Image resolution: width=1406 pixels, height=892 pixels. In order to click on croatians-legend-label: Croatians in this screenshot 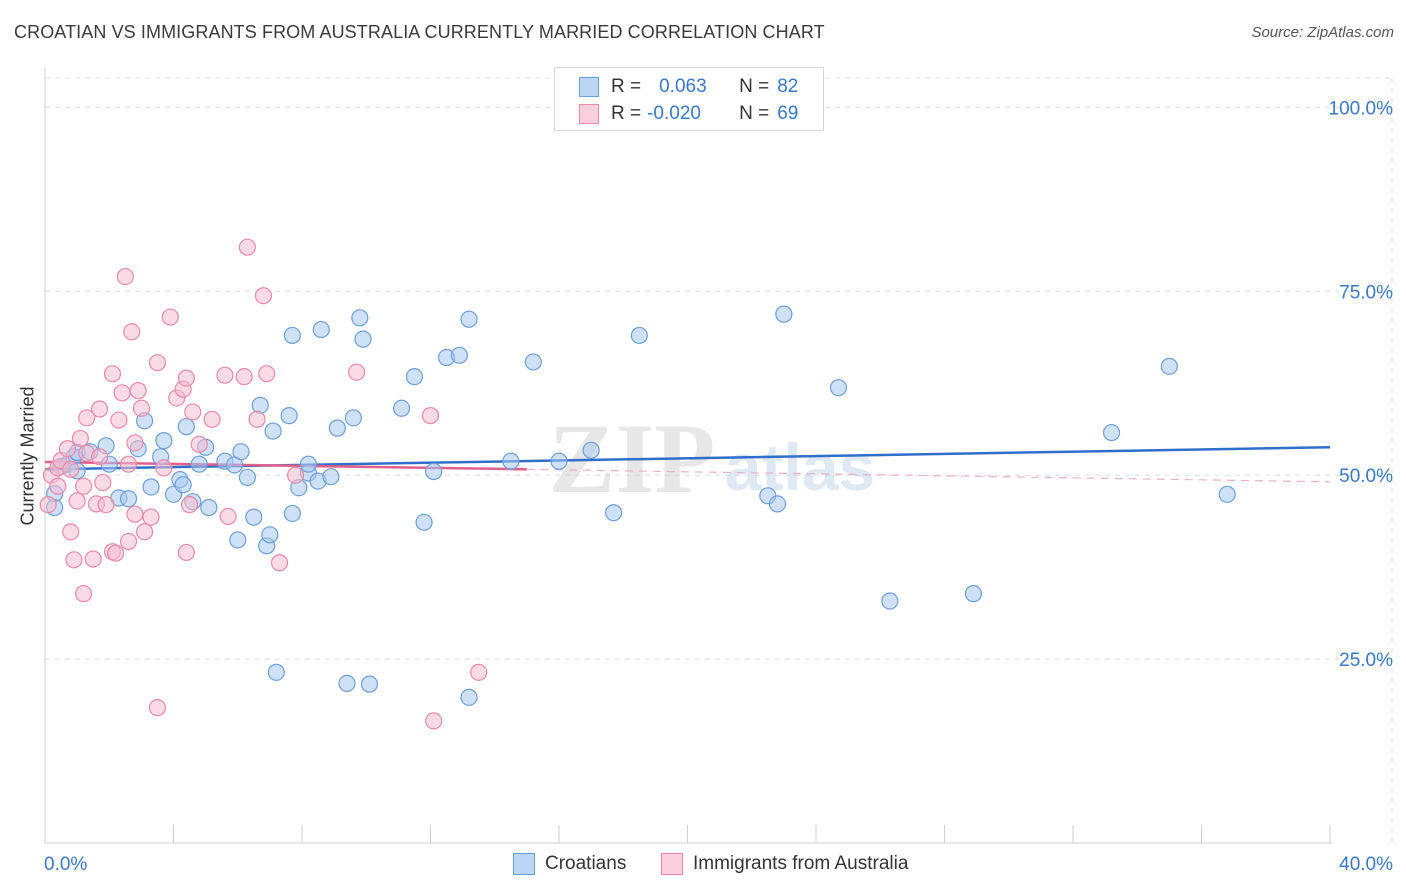, I will do `click(586, 863)`.